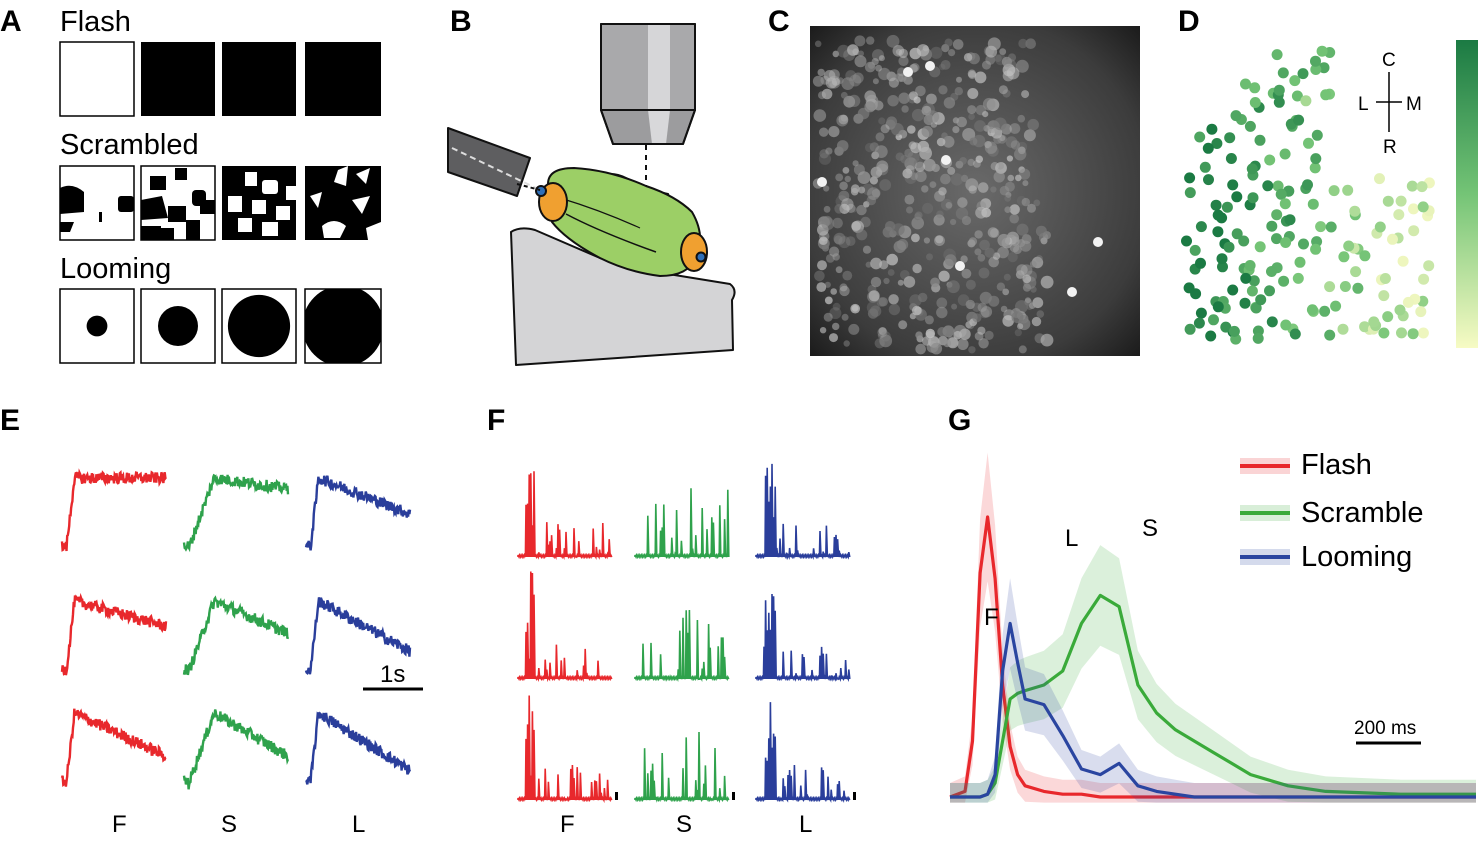  I want to click on stage-platform, so click(623, 296).